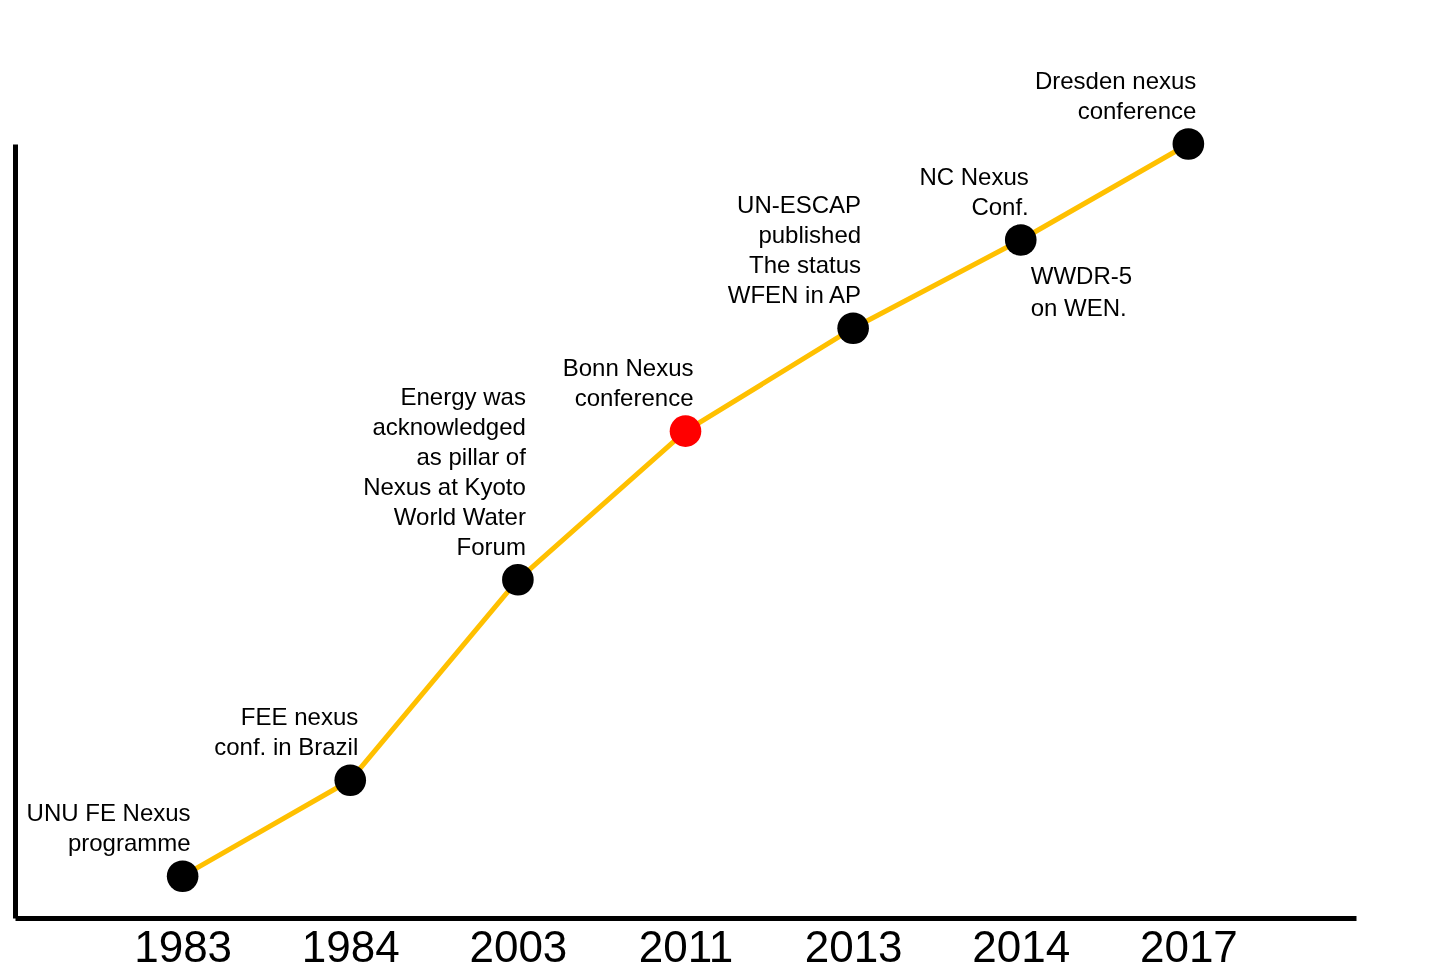 The width and height of the screenshot is (1431, 975). I want to click on annotation: Dresden nexus conference, so click(1115, 95).